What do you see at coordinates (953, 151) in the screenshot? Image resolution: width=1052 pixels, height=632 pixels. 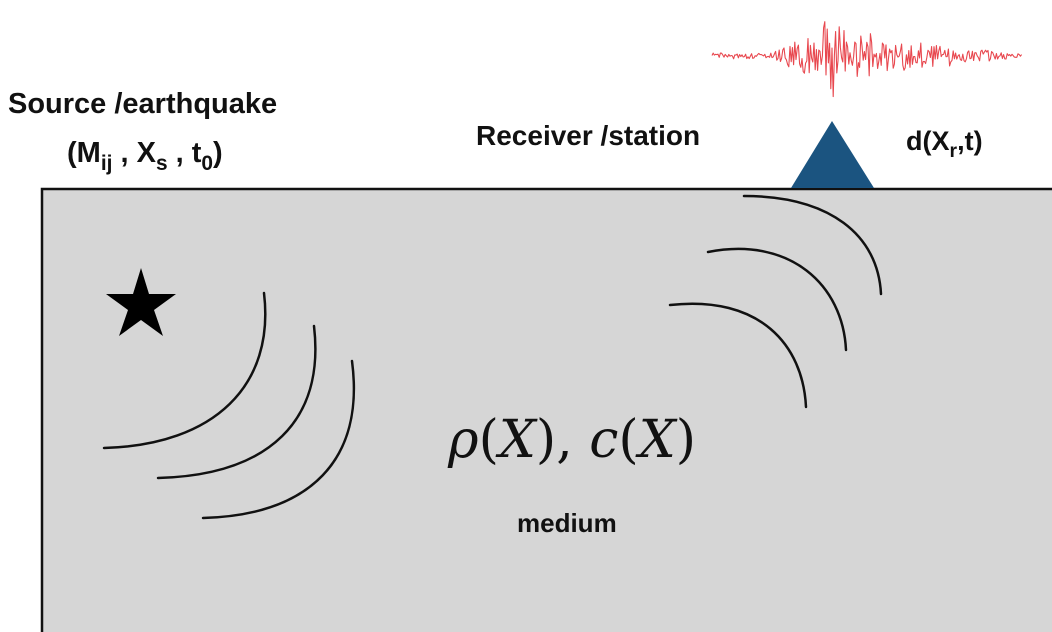 I see `receiver-data-sub: r` at bounding box center [953, 151].